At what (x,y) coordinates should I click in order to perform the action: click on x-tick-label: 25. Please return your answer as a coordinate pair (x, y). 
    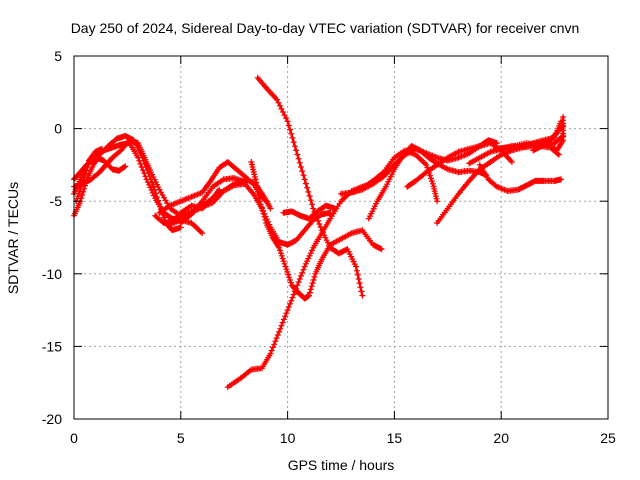
    Looking at the image, I should click on (608, 438).